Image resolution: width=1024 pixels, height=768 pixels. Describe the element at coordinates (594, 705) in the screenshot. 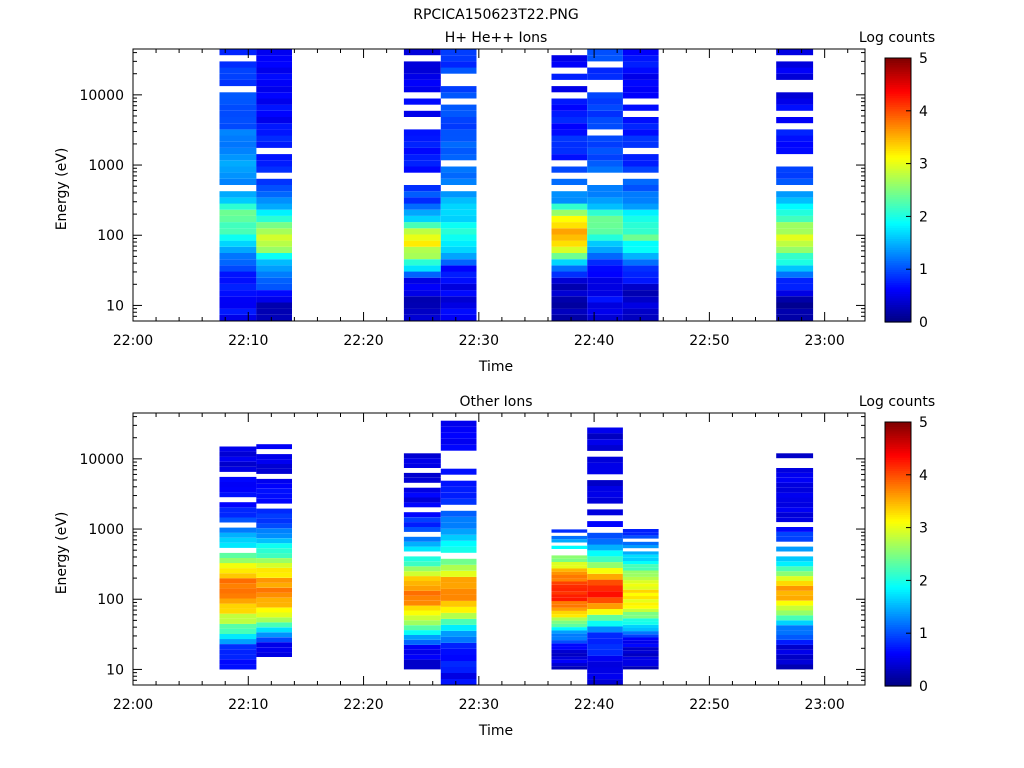

I see `x-tick-label: 22:40` at that location.